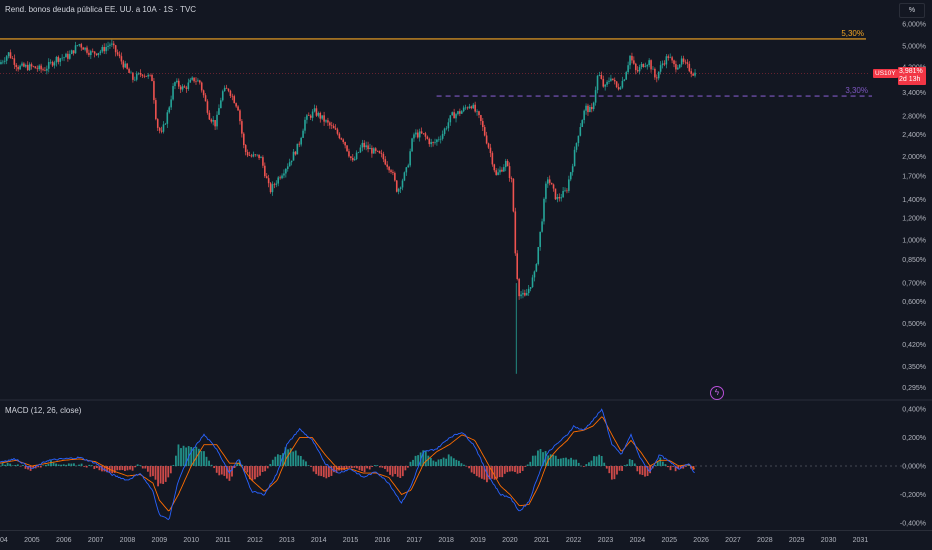 Image resolution: width=932 pixels, height=550 pixels. Describe the element at coordinates (436, 63) in the screenshot. I see `annotation-layer: 5,30% 3,30%` at that location.